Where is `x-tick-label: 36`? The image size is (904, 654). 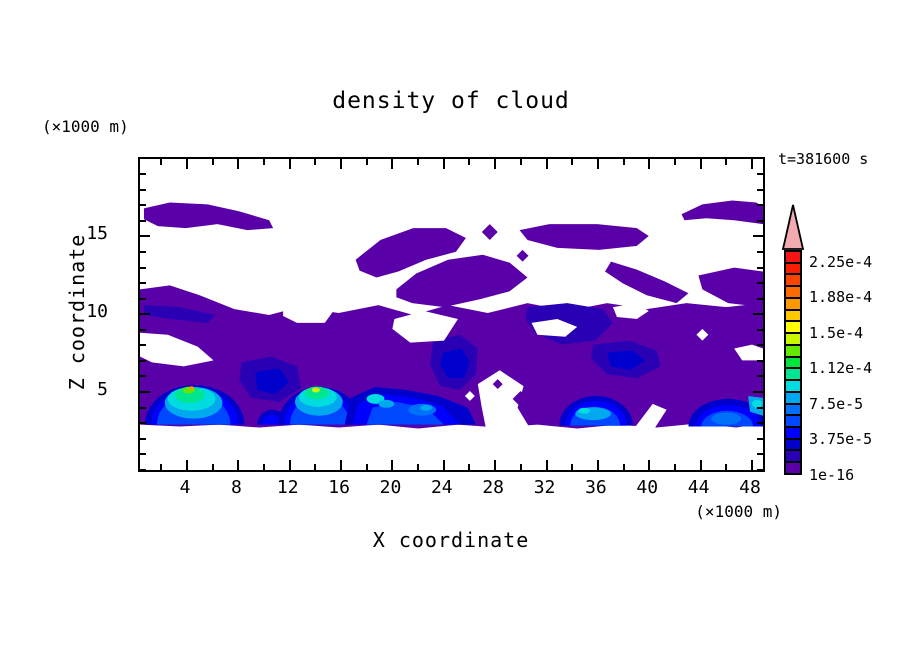 x-tick-label: 36 is located at coordinates (596, 487).